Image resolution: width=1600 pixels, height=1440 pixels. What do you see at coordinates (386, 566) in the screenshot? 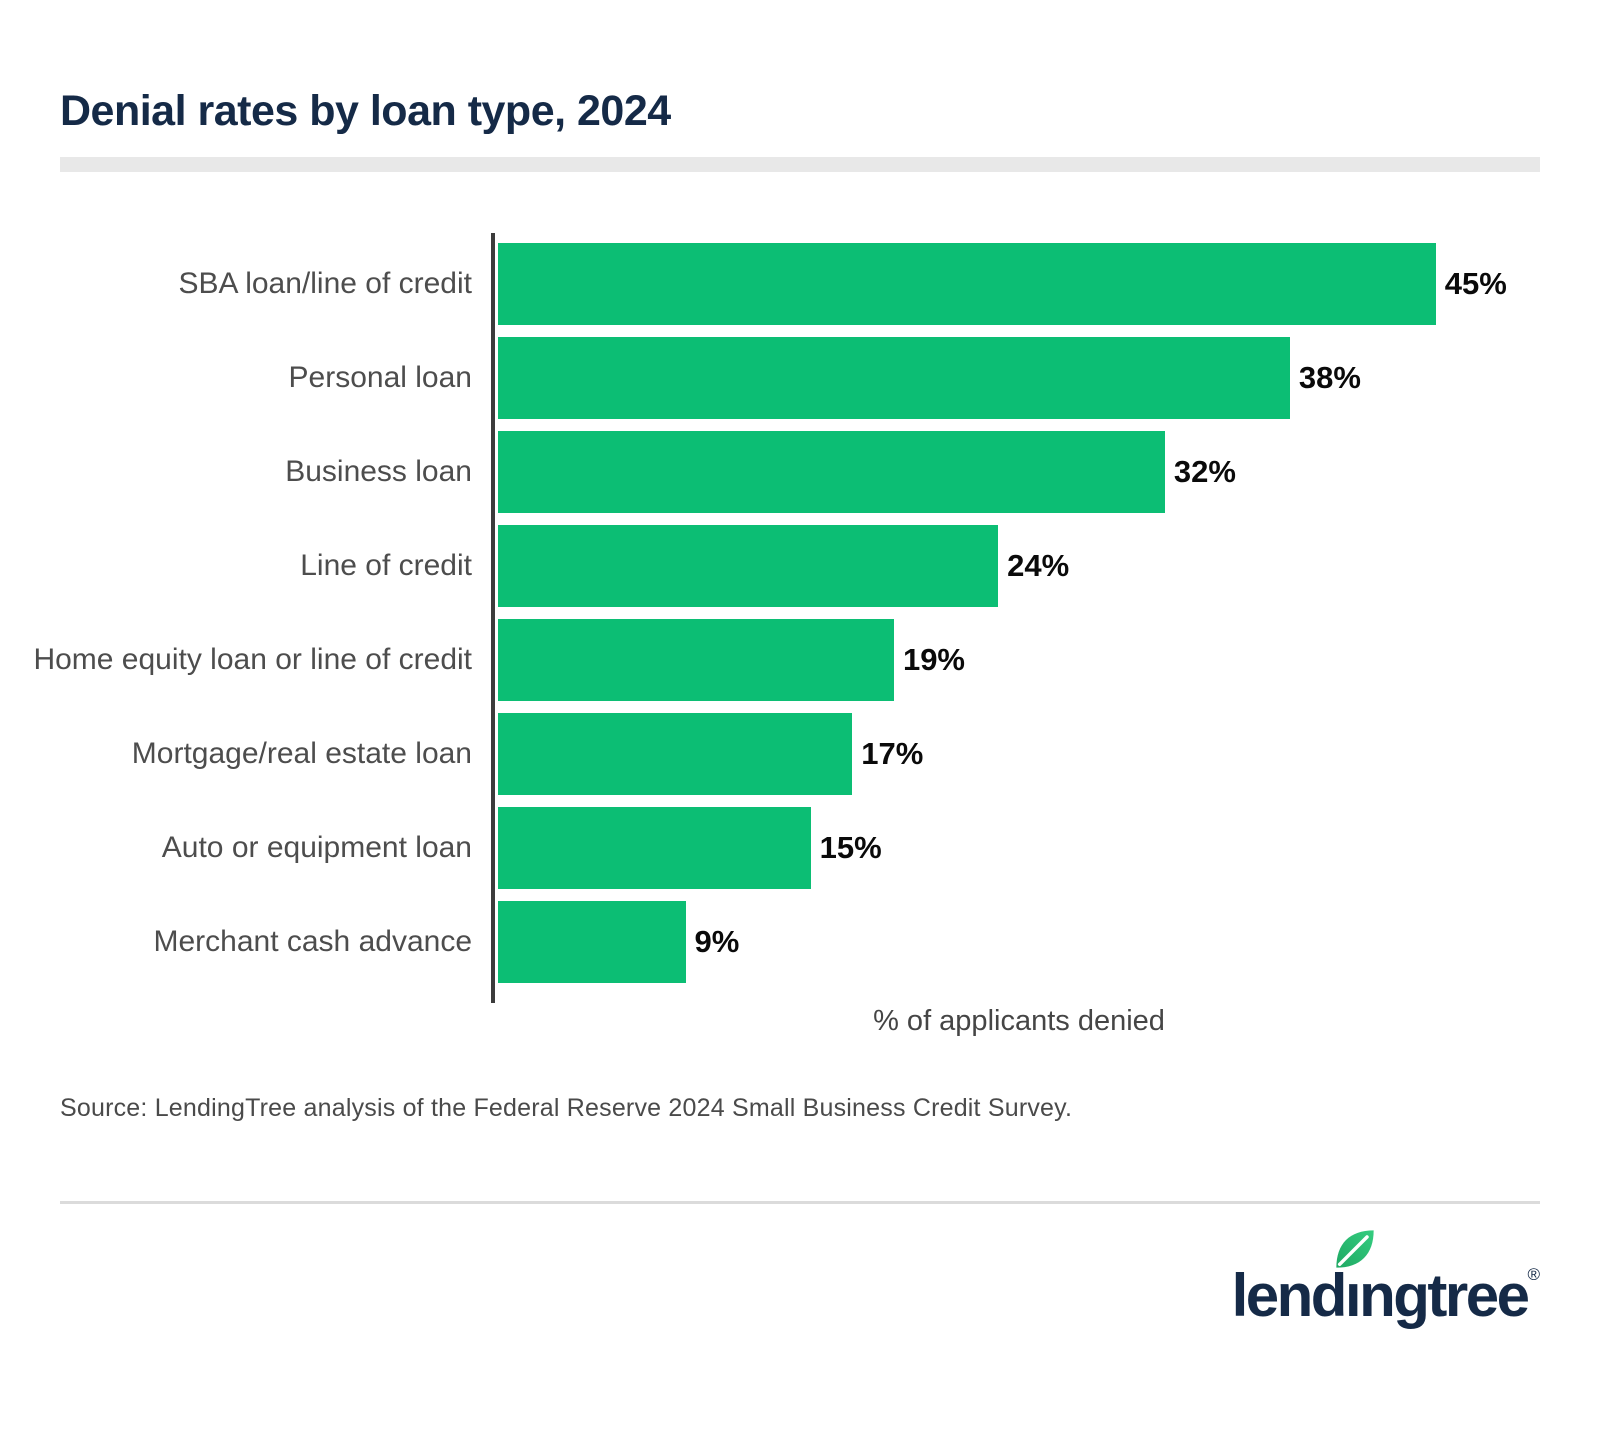
I see `category-label: Line of credit` at bounding box center [386, 566].